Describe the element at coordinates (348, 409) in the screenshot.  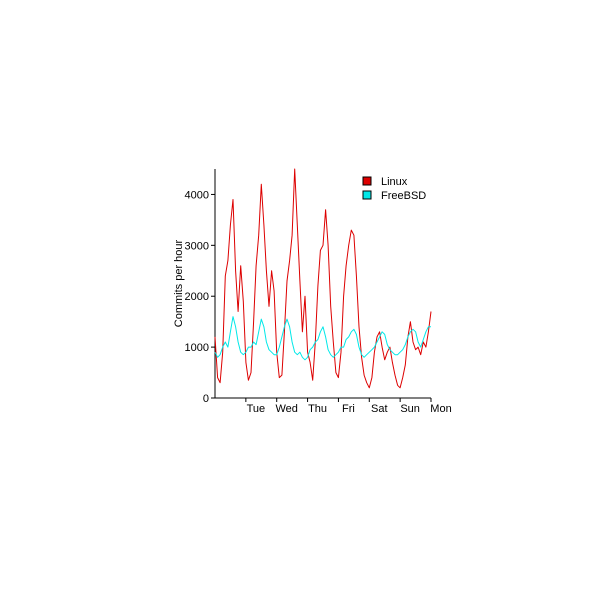
I see `x-tick-label: Fri` at that location.